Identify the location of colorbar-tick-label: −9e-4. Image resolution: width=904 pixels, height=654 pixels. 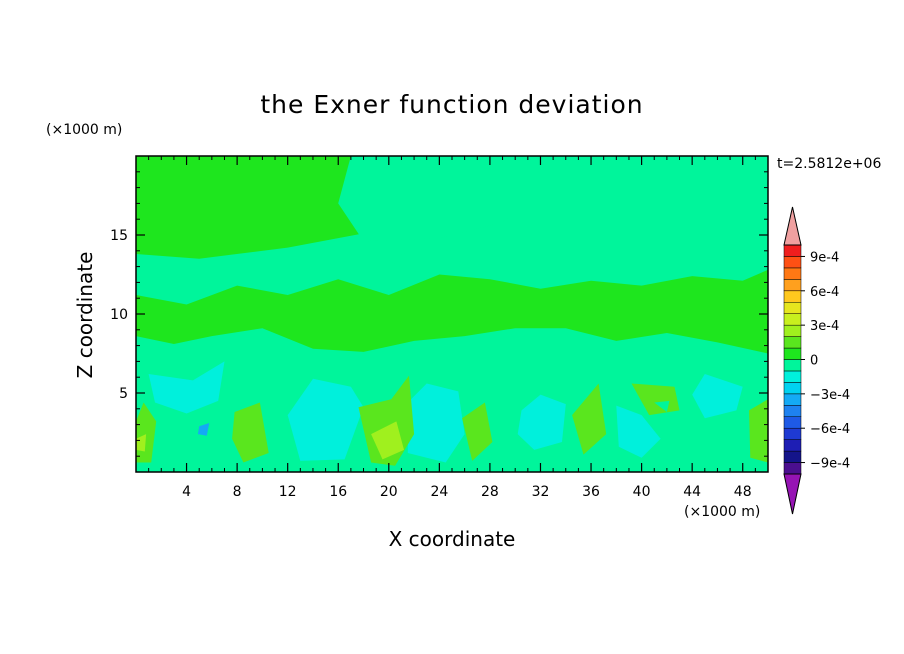
(830, 464).